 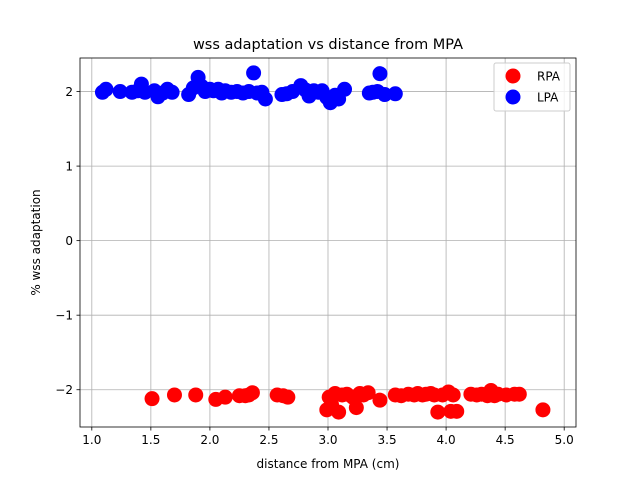 What do you see at coordinates (69, 241) in the screenshot?
I see `y-tick-label: 0` at bounding box center [69, 241].